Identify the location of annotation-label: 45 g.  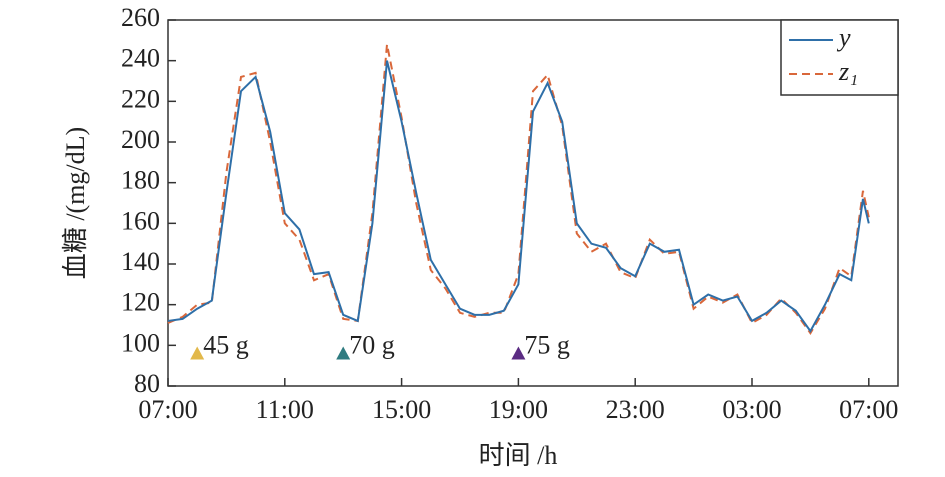
(226, 344).